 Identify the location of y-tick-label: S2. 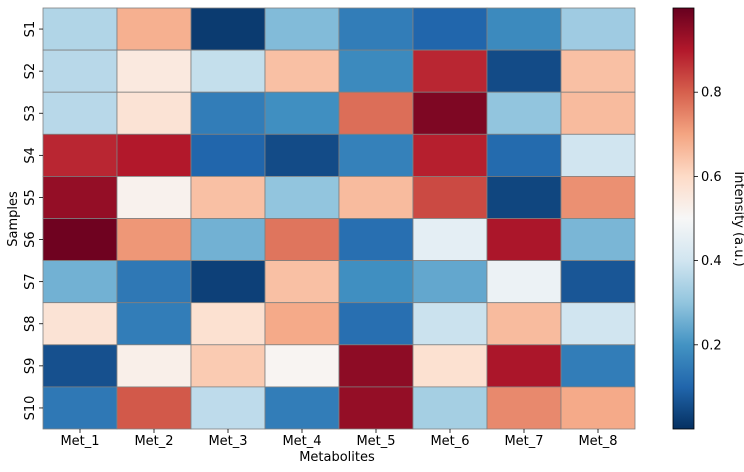
(30, 71).